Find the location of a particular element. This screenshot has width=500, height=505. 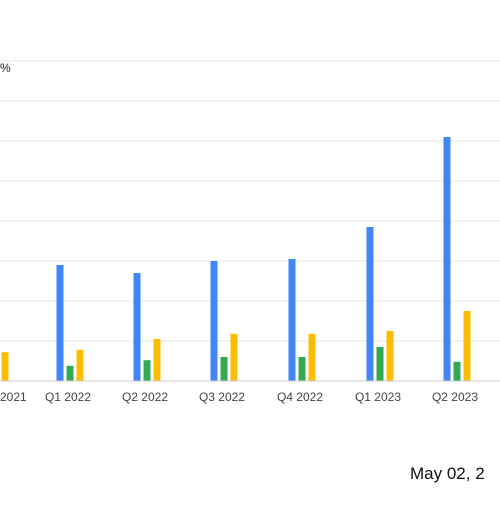

axis-unit-label: % is located at coordinates (5, 68).